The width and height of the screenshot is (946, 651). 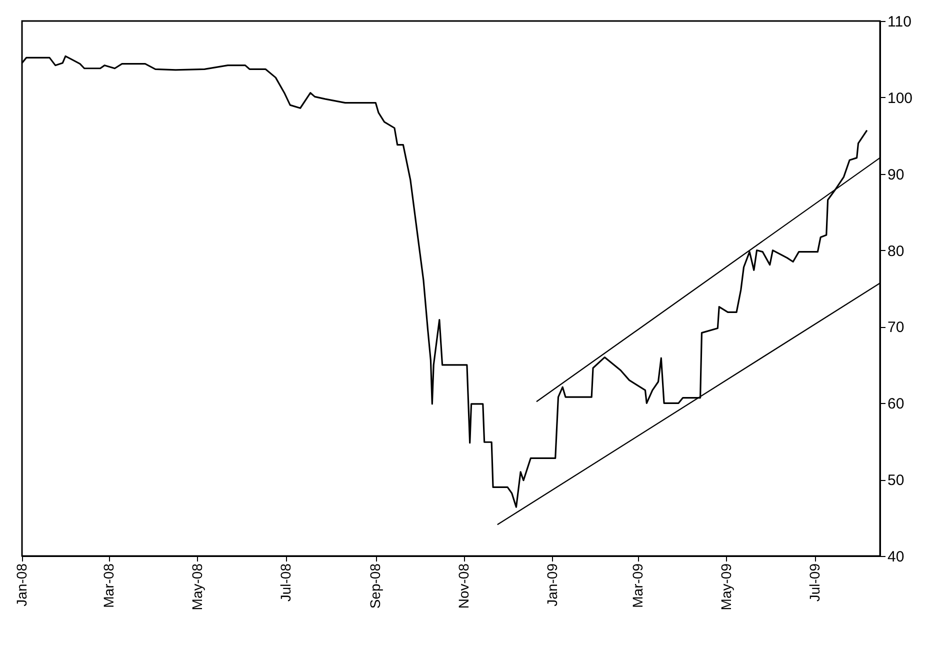 I want to click on x-tick-label: May-09, so click(x=726, y=586).